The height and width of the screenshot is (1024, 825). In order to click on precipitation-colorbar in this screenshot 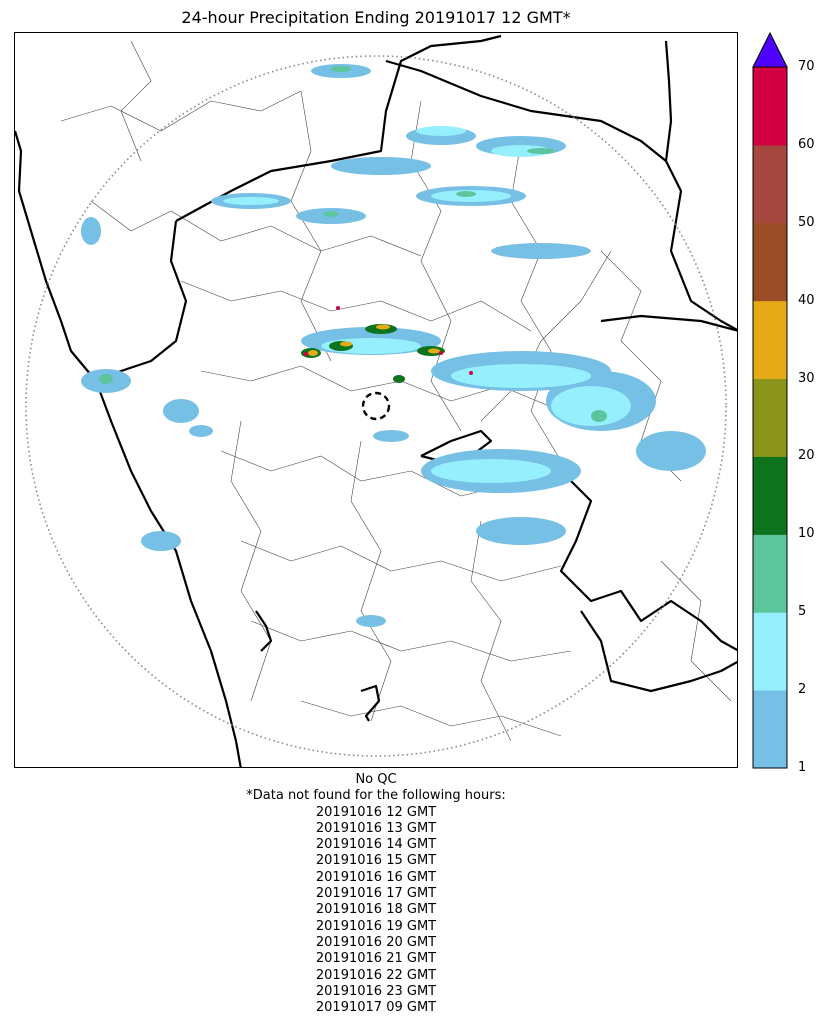, I will do `click(770, 400)`.